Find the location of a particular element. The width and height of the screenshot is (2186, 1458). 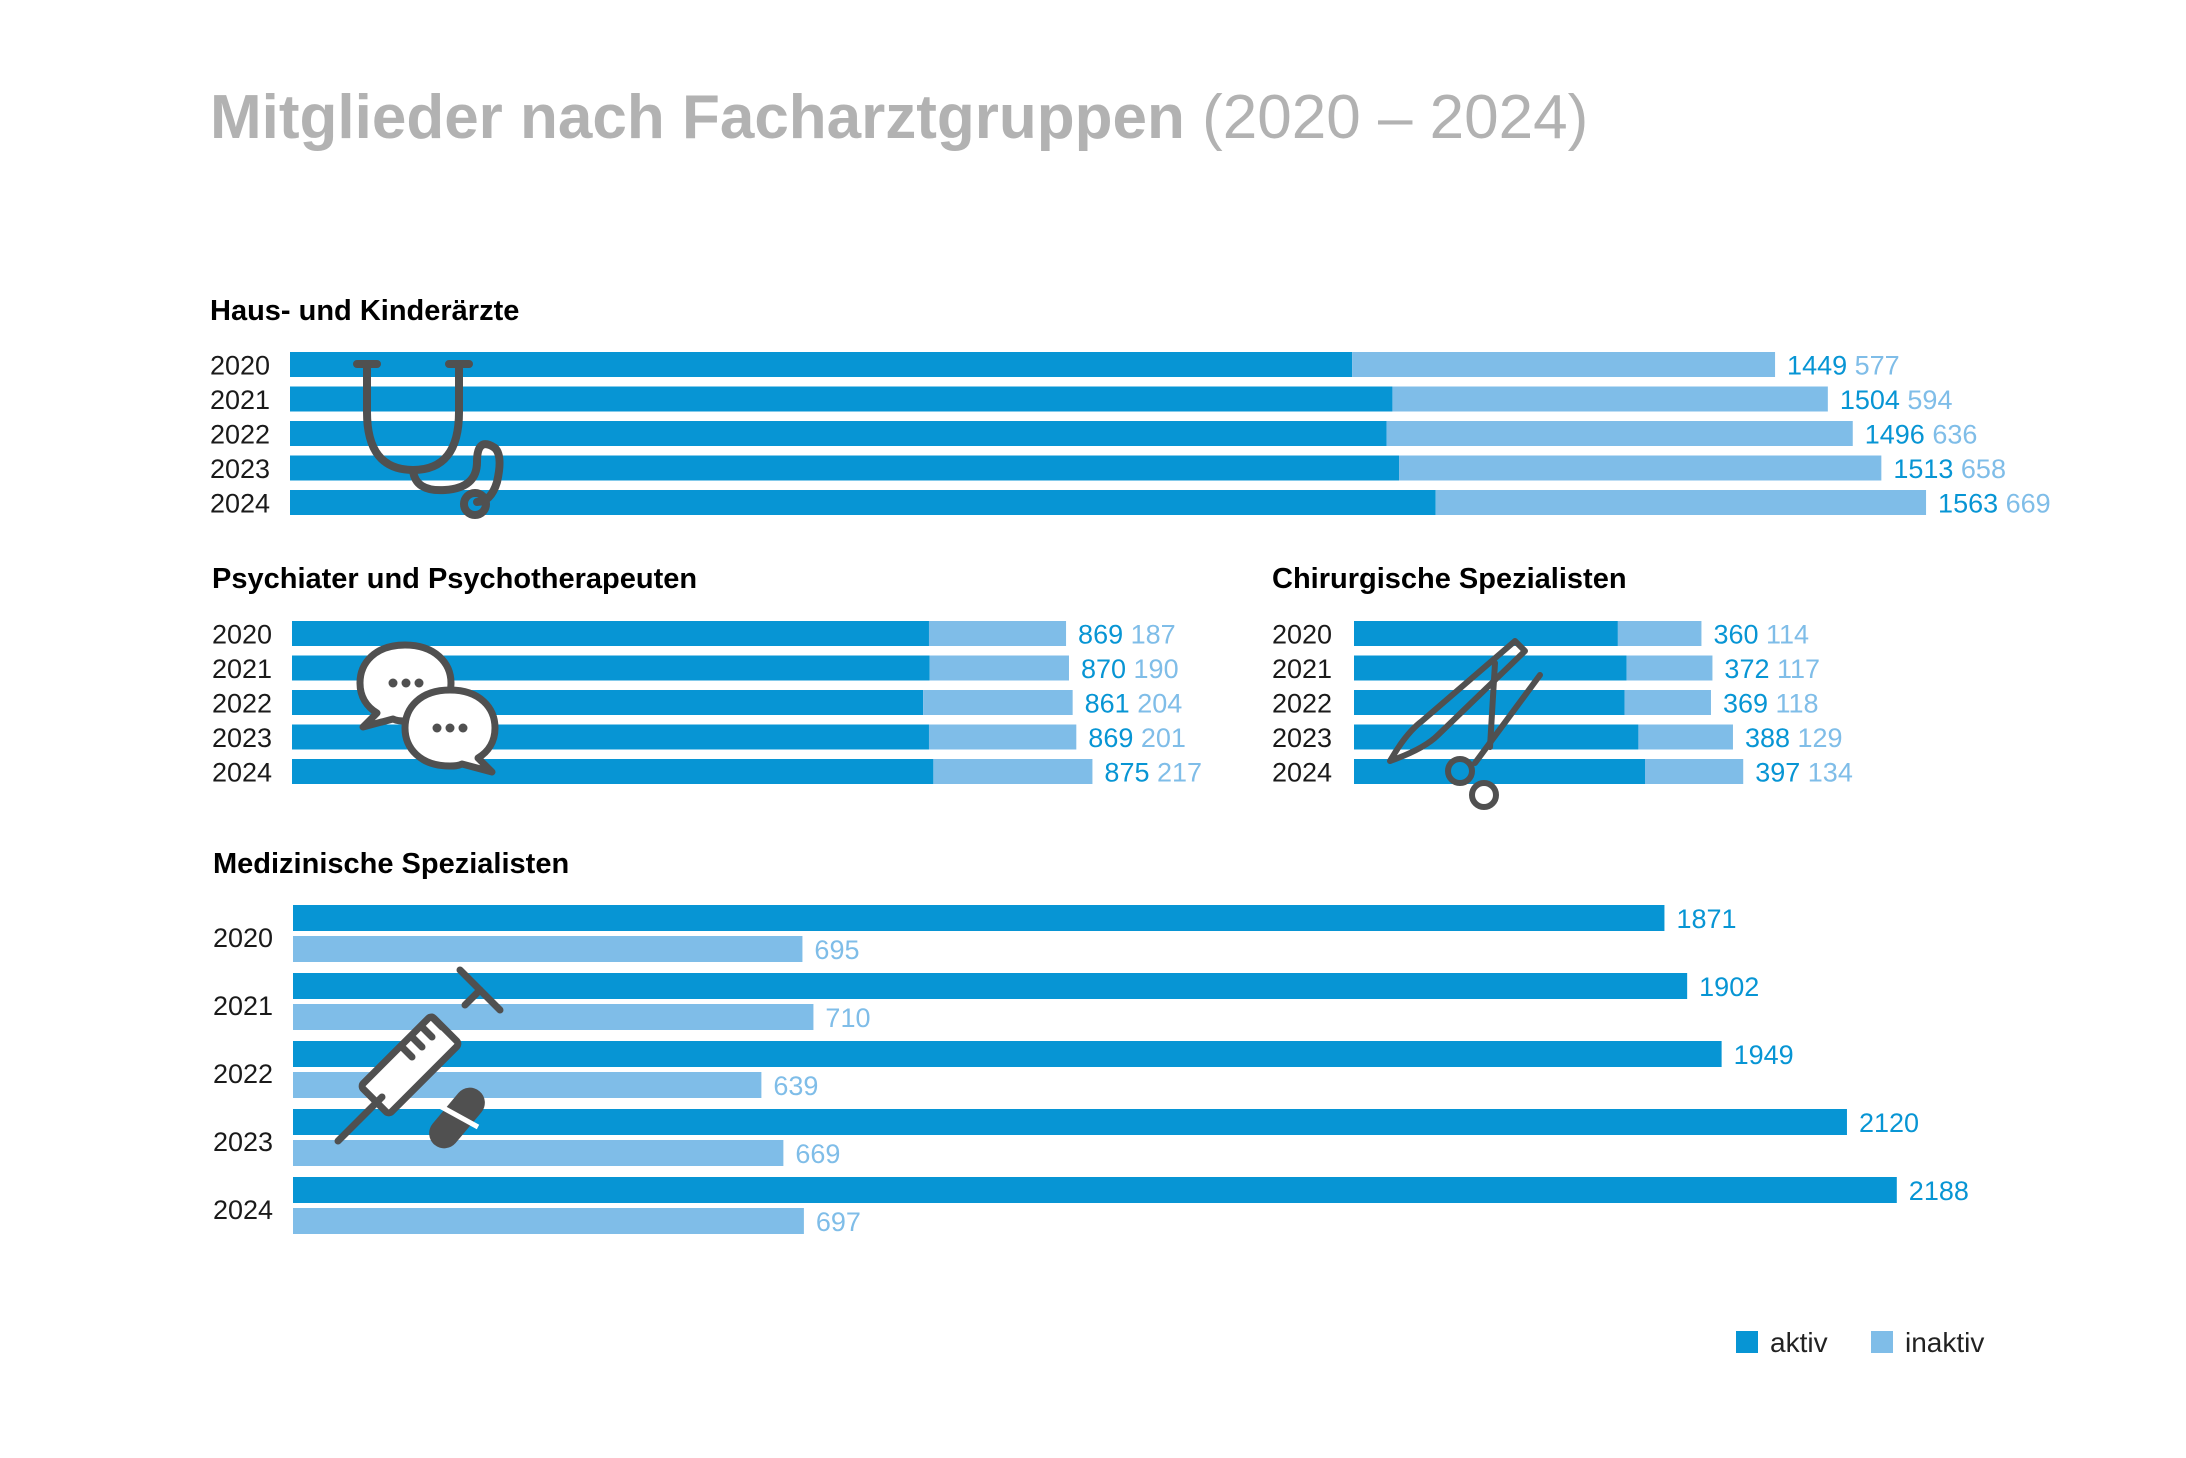

value-label-aktiv: 369 is located at coordinates (1745, 704).